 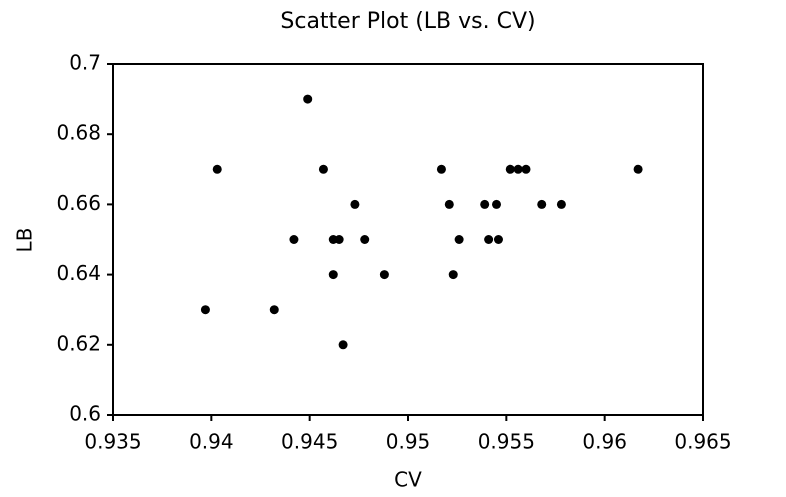 What do you see at coordinates (78, 343) in the screenshot?
I see `y-tick-label: 0.62` at bounding box center [78, 343].